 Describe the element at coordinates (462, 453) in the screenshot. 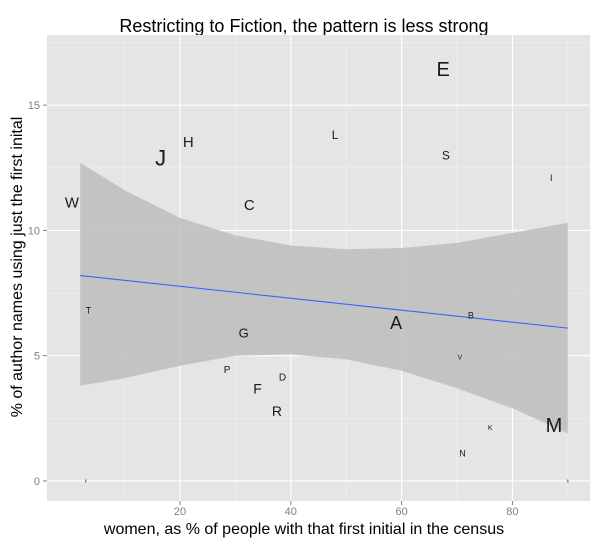

I see `point-label-n: N` at that location.